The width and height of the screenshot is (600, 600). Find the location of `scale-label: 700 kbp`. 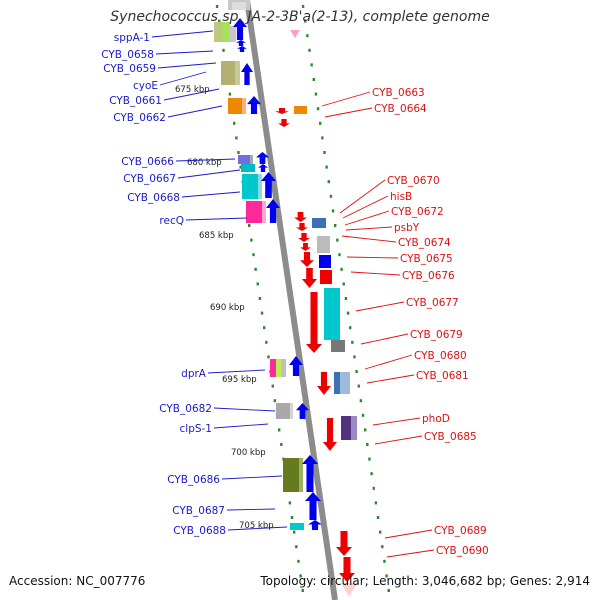

scale-label: 700 kbp is located at coordinates (248, 453).